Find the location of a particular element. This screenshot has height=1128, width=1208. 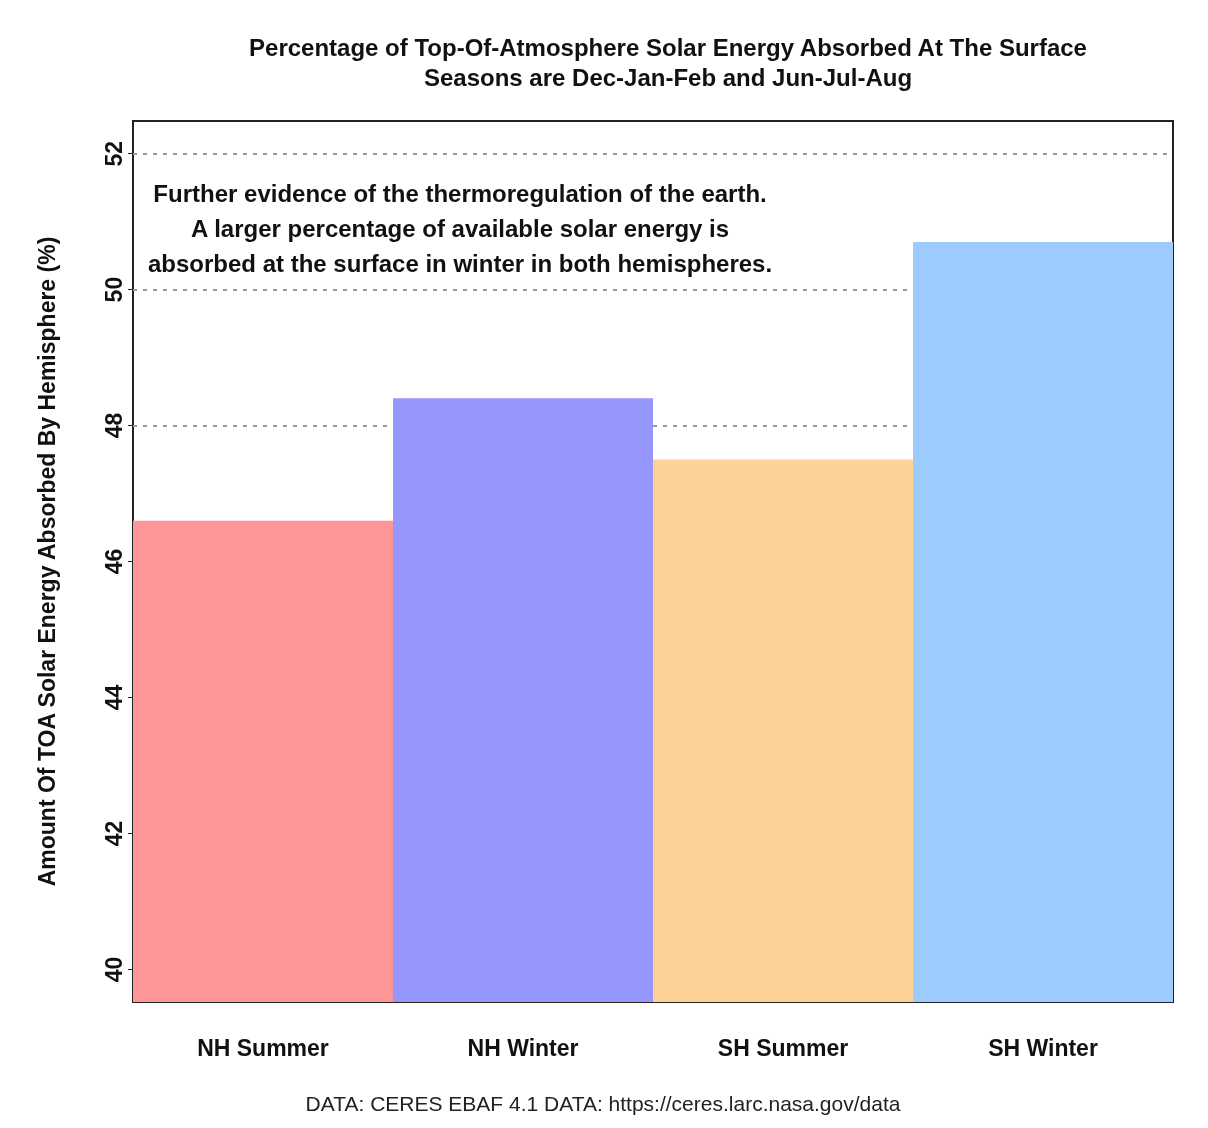

x-tick-label: NH Summer is located at coordinates (263, 1047).